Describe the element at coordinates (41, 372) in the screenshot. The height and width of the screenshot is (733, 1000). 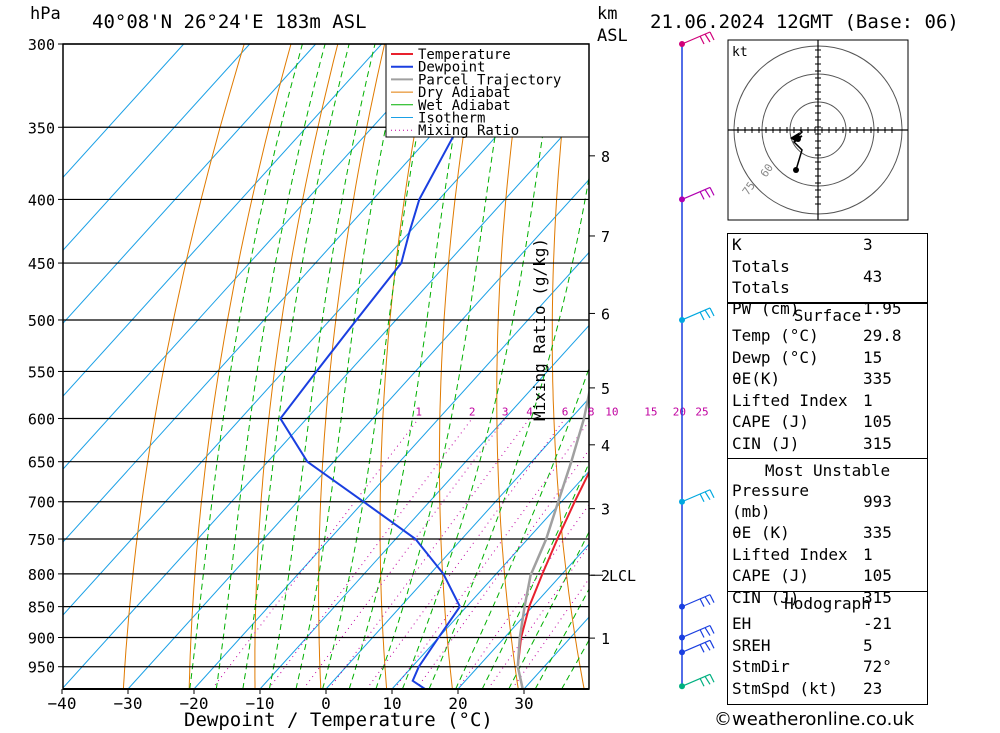
I see `y-tick-label: 550` at that location.